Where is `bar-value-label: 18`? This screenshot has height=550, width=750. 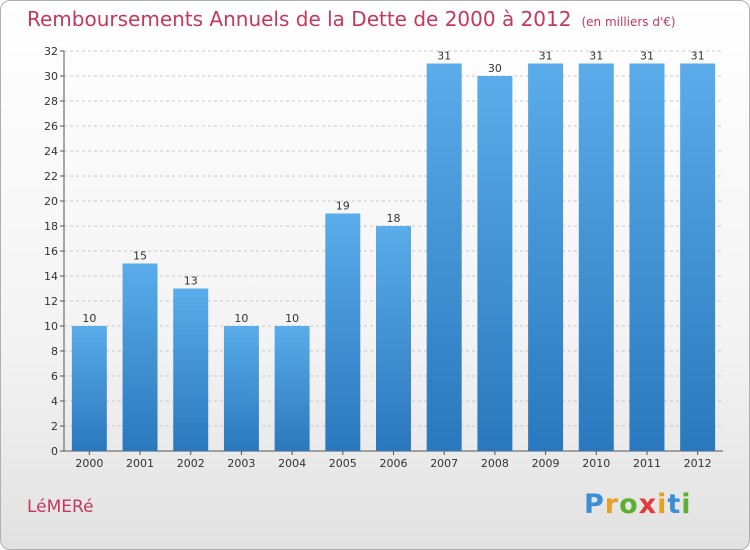
bar-value-label: 18 is located at coordinates (394, 218).